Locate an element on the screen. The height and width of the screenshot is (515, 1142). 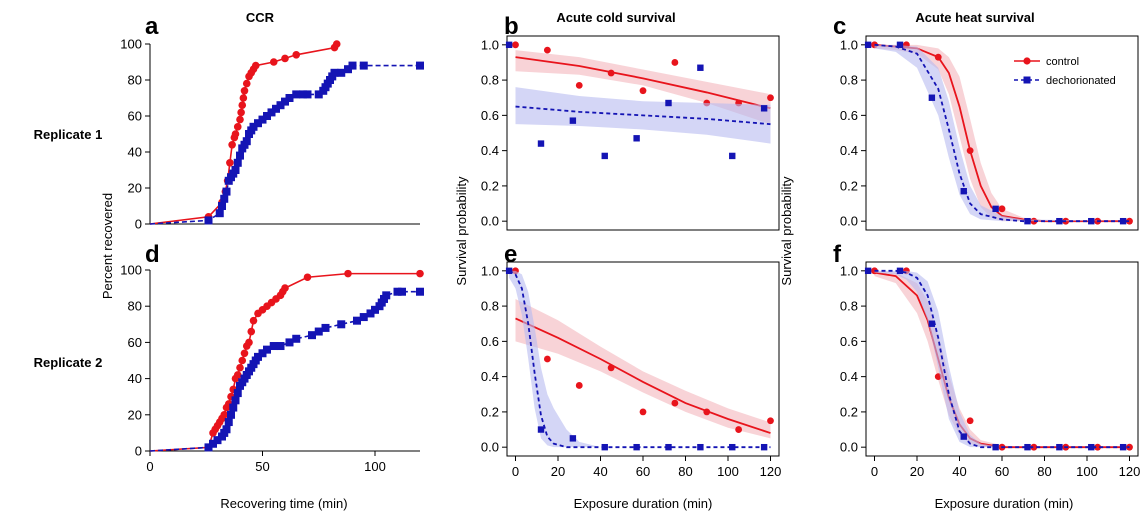
panel-e: 0.0 0.2 0.4 0.6 0.8 1.0 0 20 40 60 80 100 120 is located at coordinates (631, 370).